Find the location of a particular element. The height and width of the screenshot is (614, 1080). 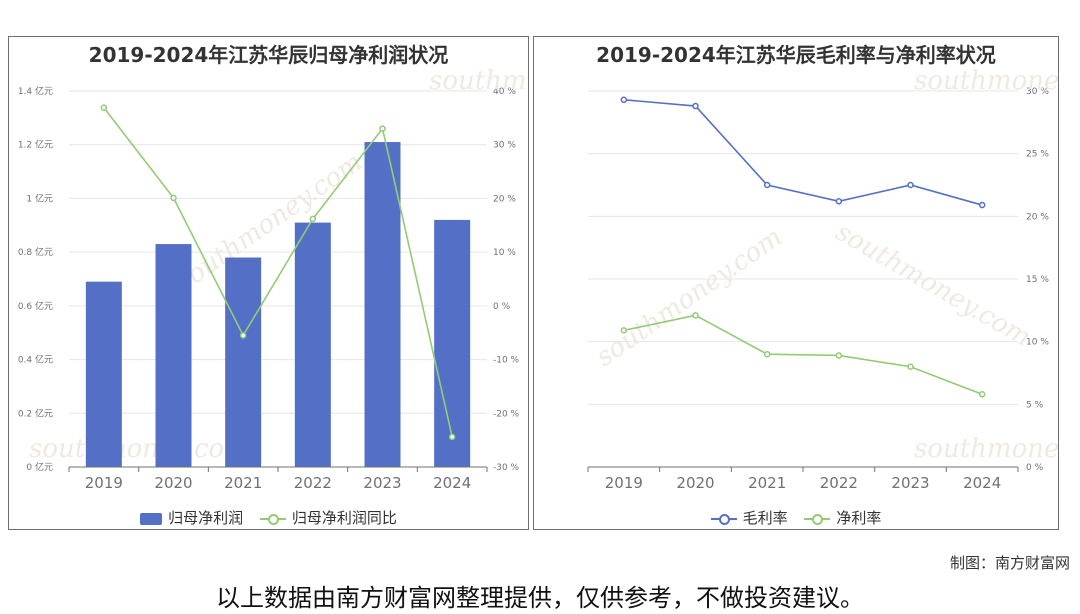

y-tick-label: 25 % is located at coordinates (1037, 155).